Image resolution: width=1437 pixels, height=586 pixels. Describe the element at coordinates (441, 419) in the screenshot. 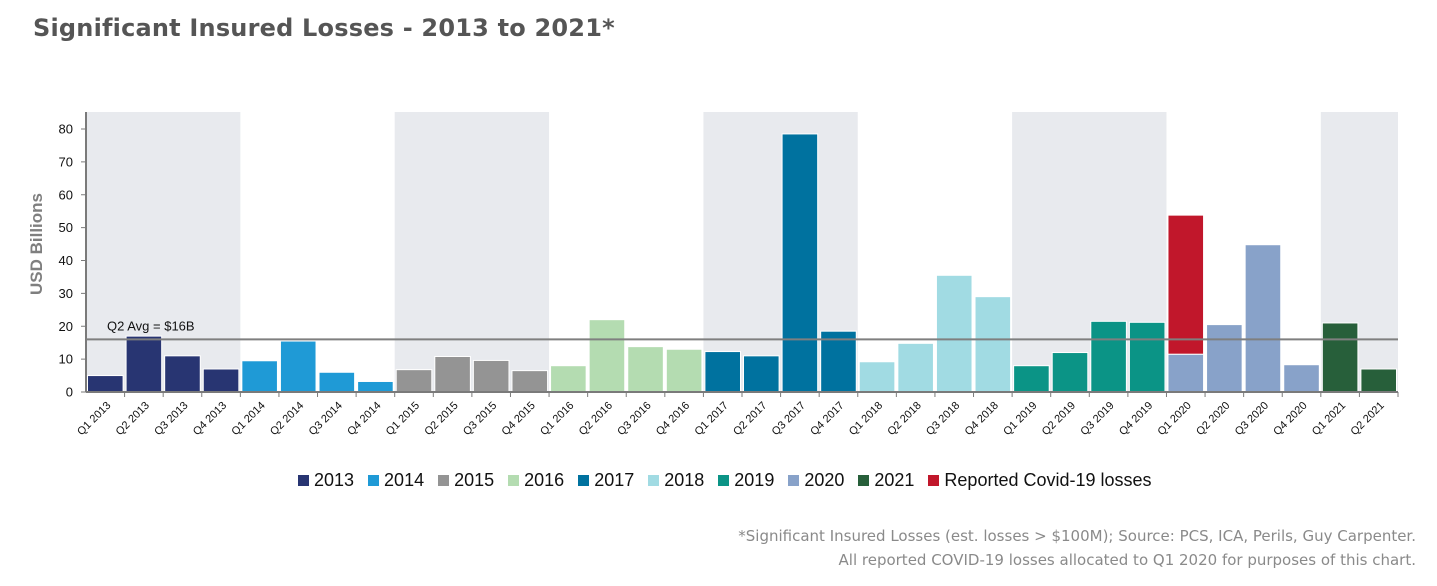

I see `x-tick-label: Q2 2015` at that location.